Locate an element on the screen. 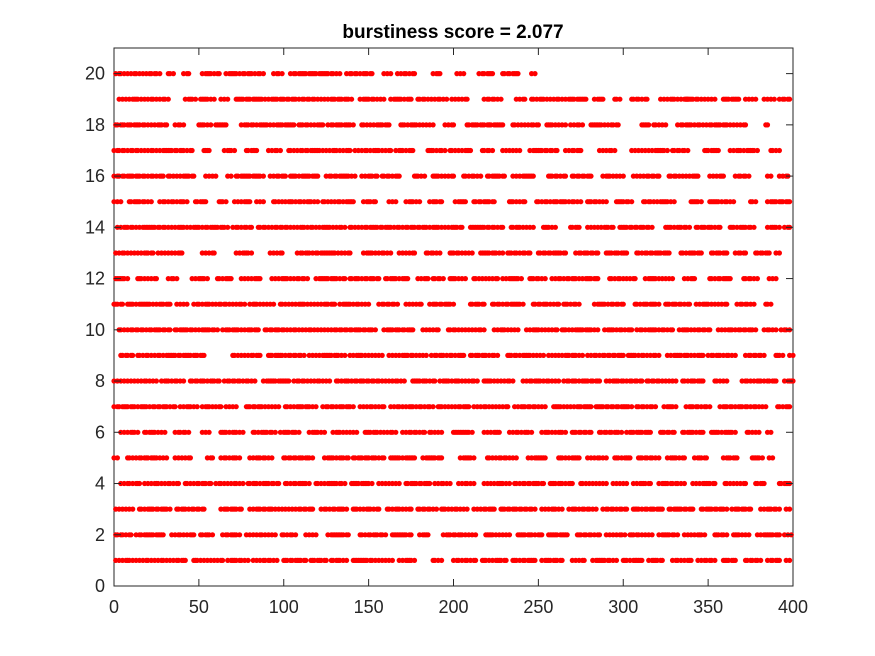 The width and height of the screenshot is (875, 656). y-tick-label: 8 is located at coordinates (100, 381).